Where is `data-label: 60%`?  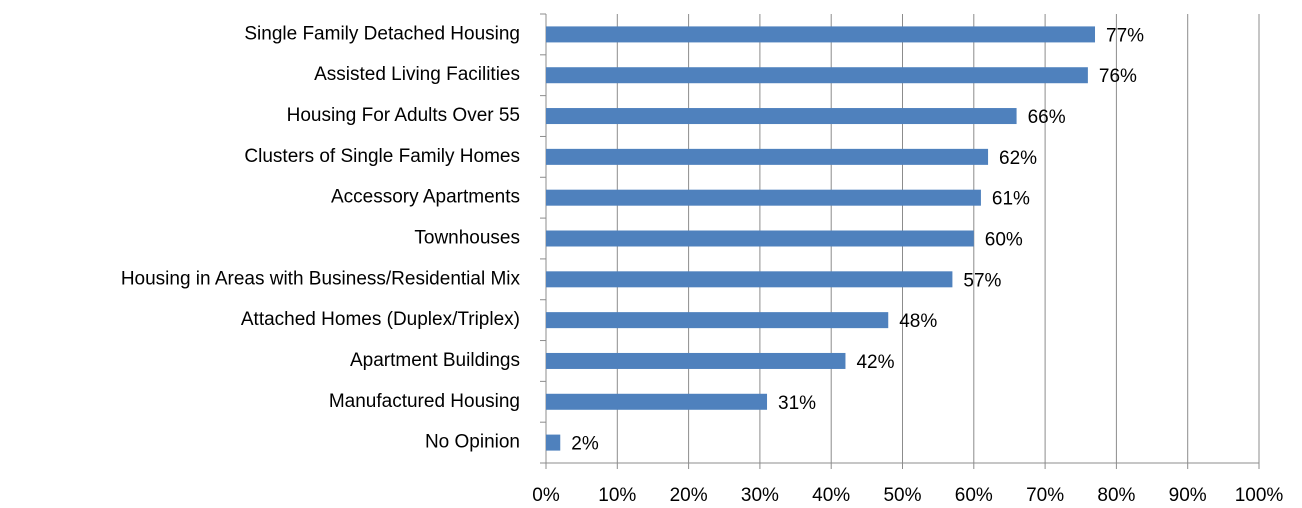
data-label: 60% is located at coordinates (1004, 240).